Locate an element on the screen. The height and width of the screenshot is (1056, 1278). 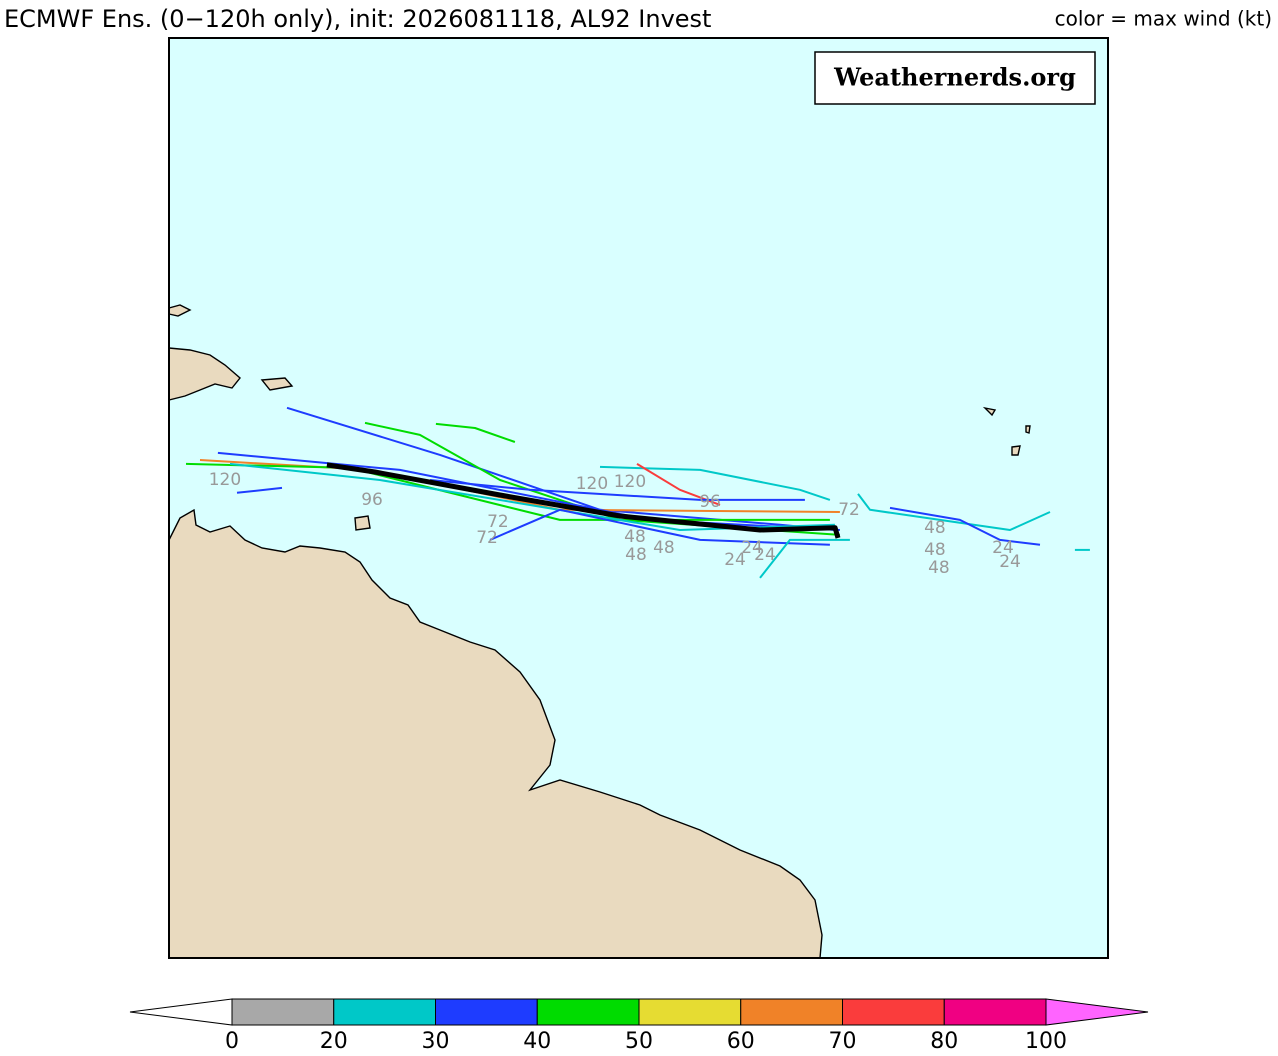
colorbar-under is located at coordinates (181, 1012).